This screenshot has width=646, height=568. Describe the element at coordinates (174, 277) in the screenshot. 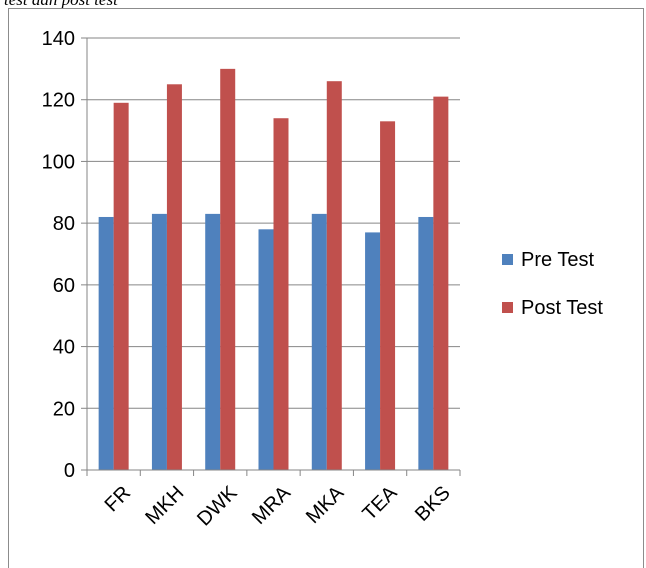

I see `bar-post-test-mkh` at that location.